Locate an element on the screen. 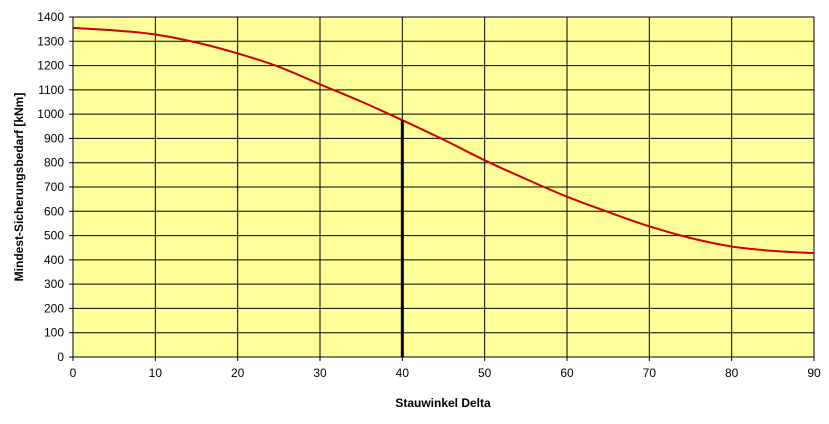 Image resolution: width=829 pixels, height=424 pixels. y-tick-label: 1400 is located at coordinates (50, 17).